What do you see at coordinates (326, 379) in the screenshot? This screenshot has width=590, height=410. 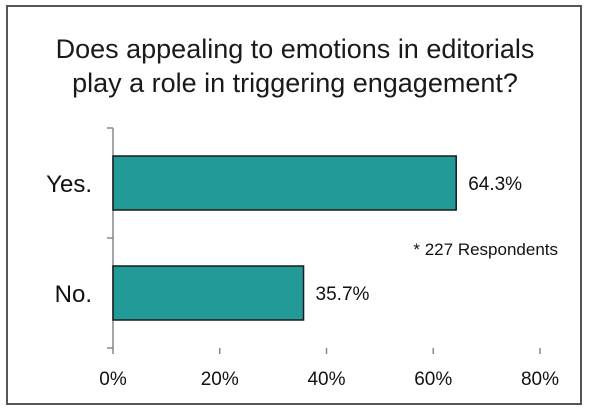 I see `x-tick-label: 40%` at bounding box center [326, 379].